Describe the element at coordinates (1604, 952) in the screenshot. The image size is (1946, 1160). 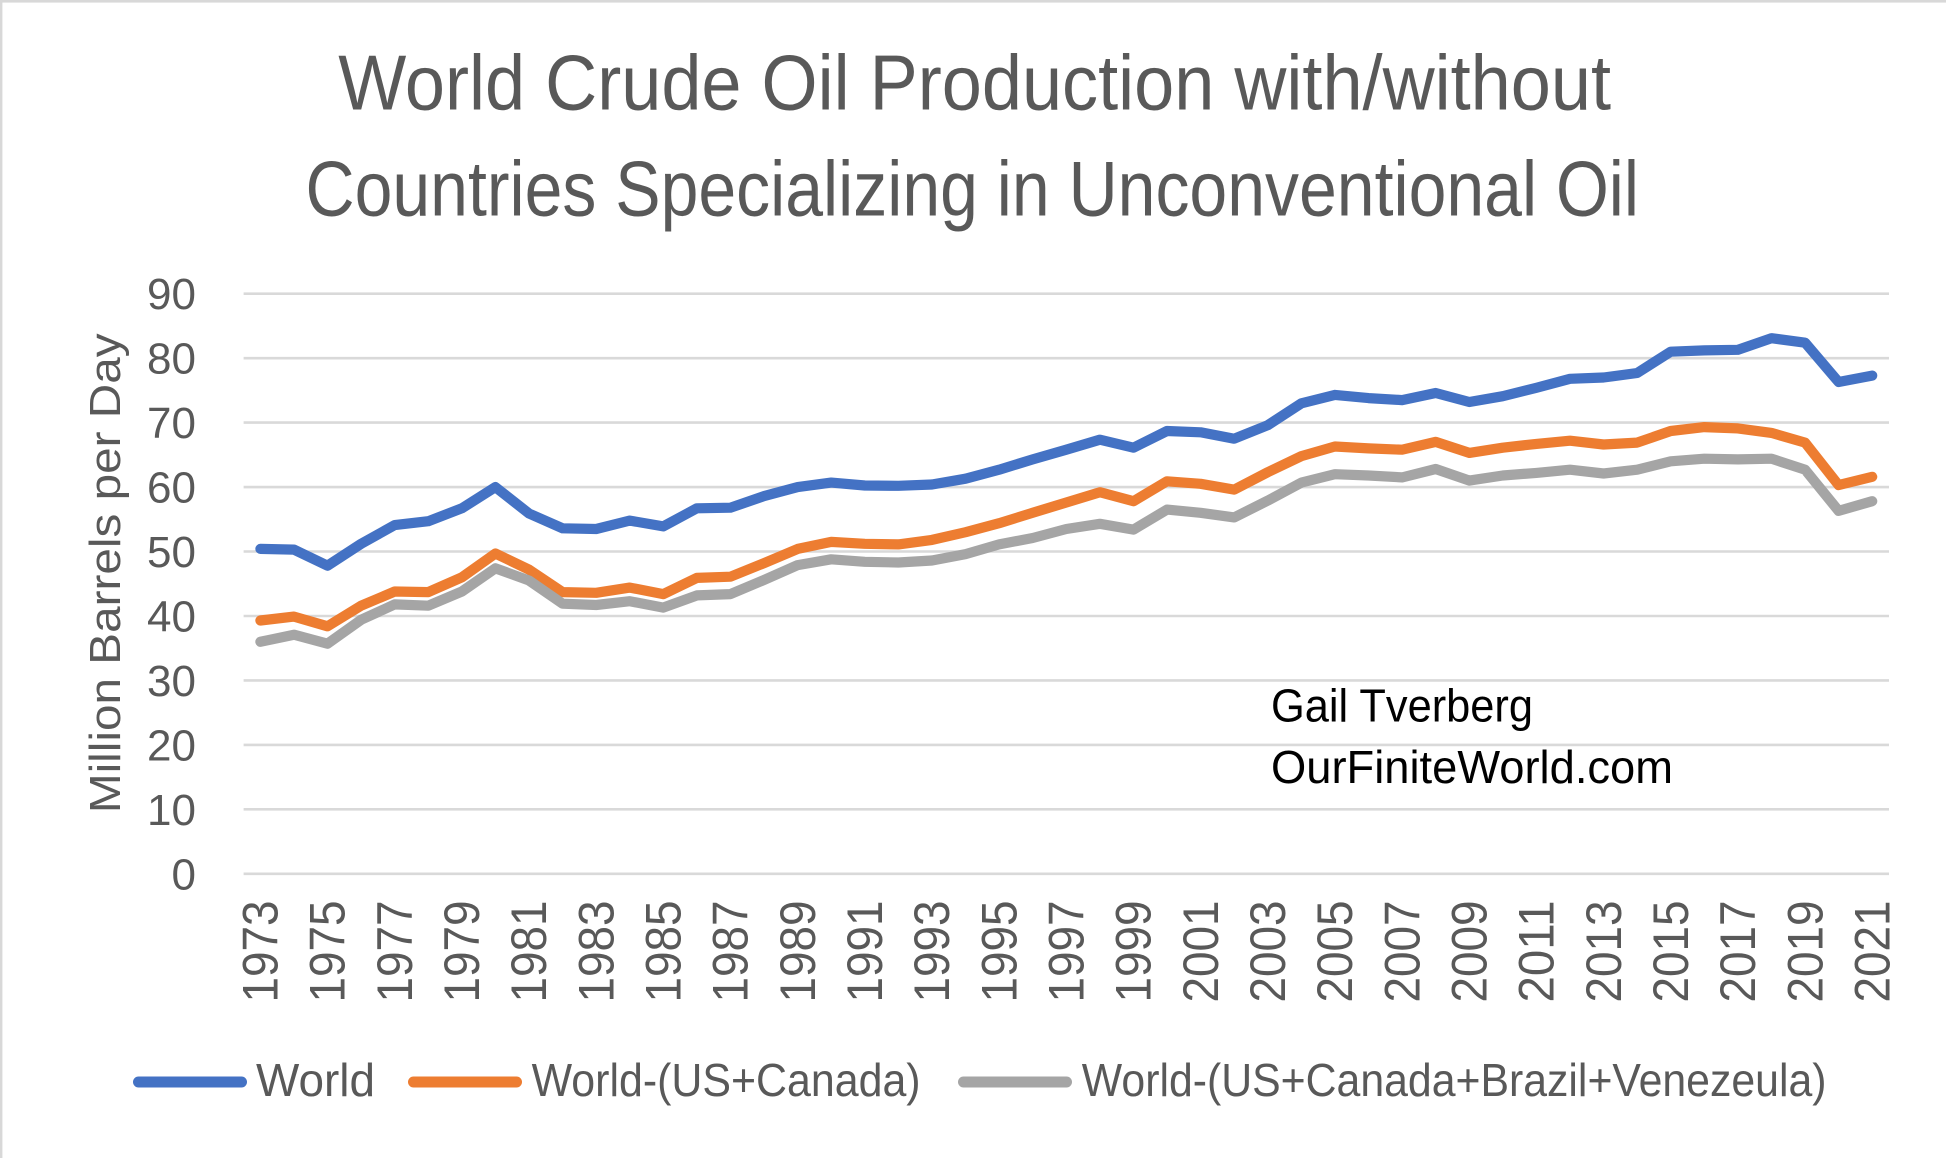
I see `svg-text: 2013` at that location.